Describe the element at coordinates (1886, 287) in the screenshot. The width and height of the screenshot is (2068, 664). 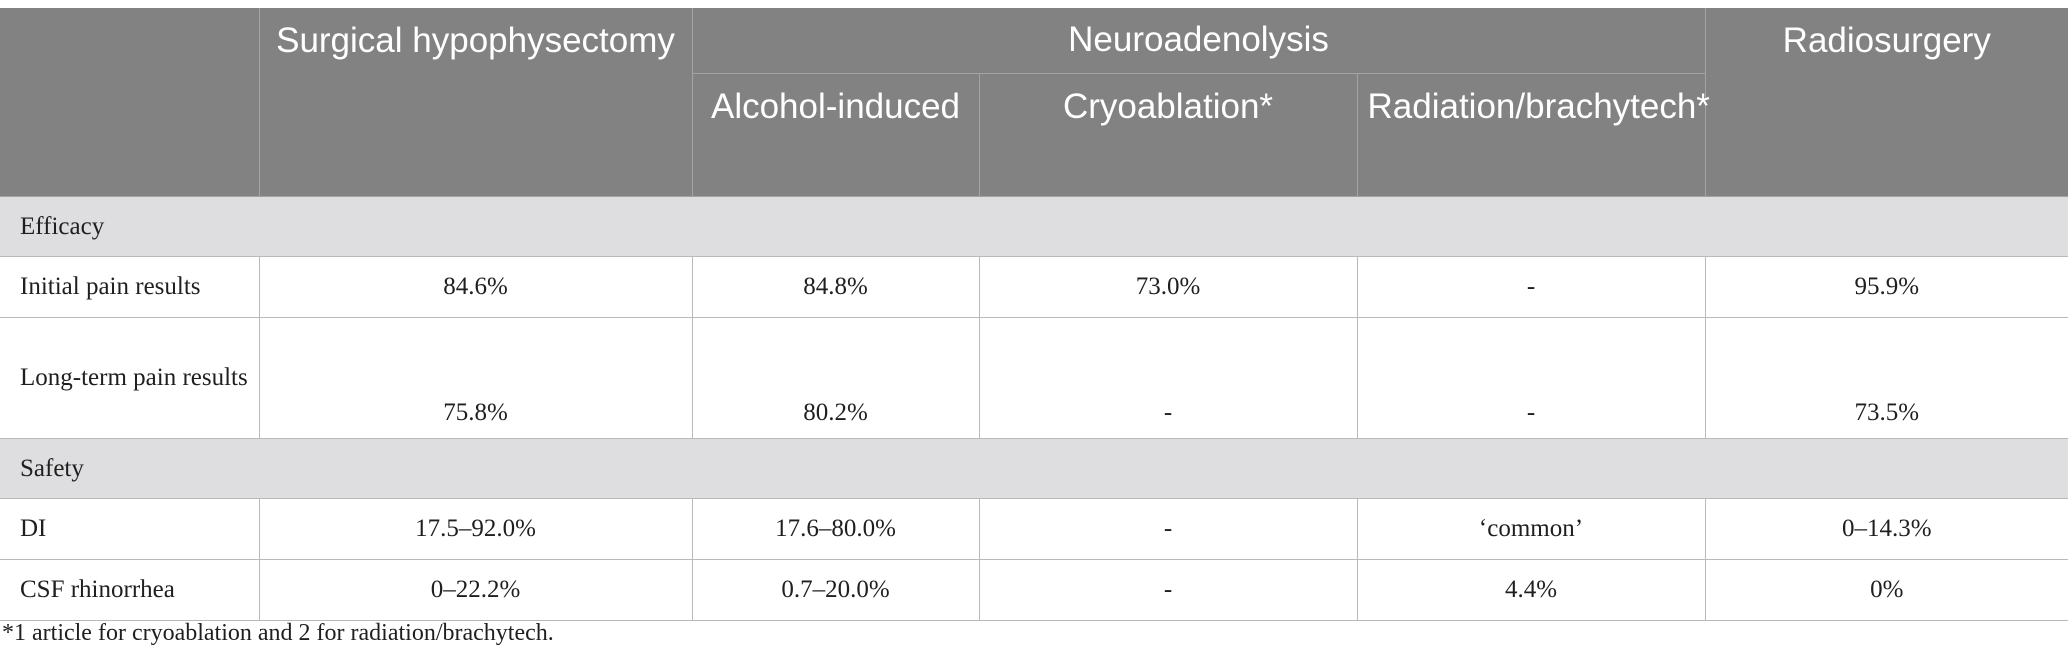
I see `cell-radiosurgery: 95.9%` at that location.